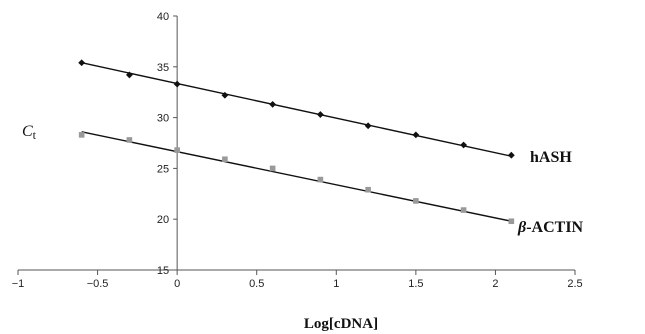 The image size is (645, 334). Describe the element at coordinates (415, 284) in the screenshot. I see `x-tick-label: 1.5` at that location.